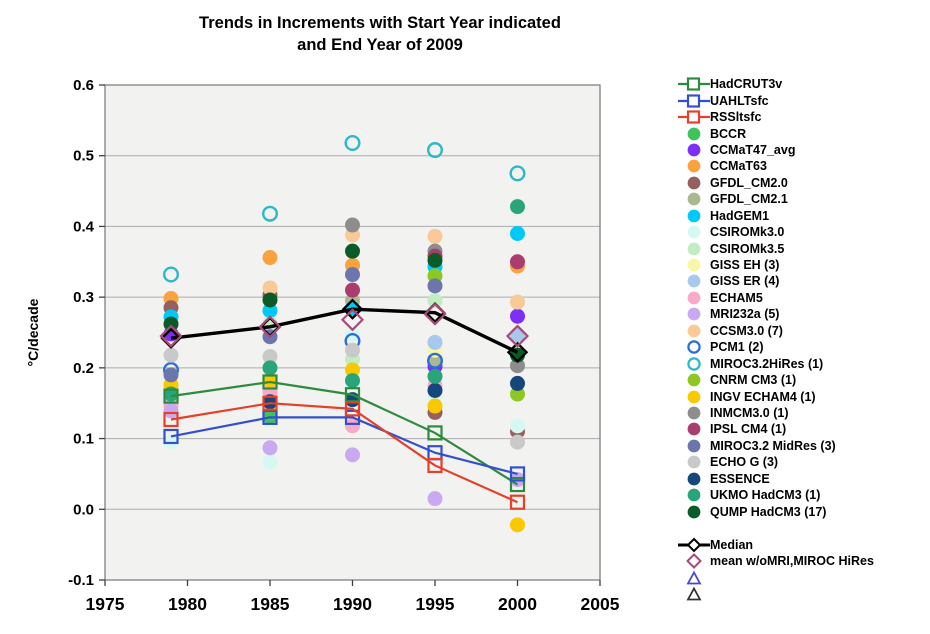  What do you see at coordinates (773, 445) in the screenshot?
I see `legend-label-miroc3-2-midres-3: MIROC3.2 MidRes (3)` at bounding box center [773, 445].